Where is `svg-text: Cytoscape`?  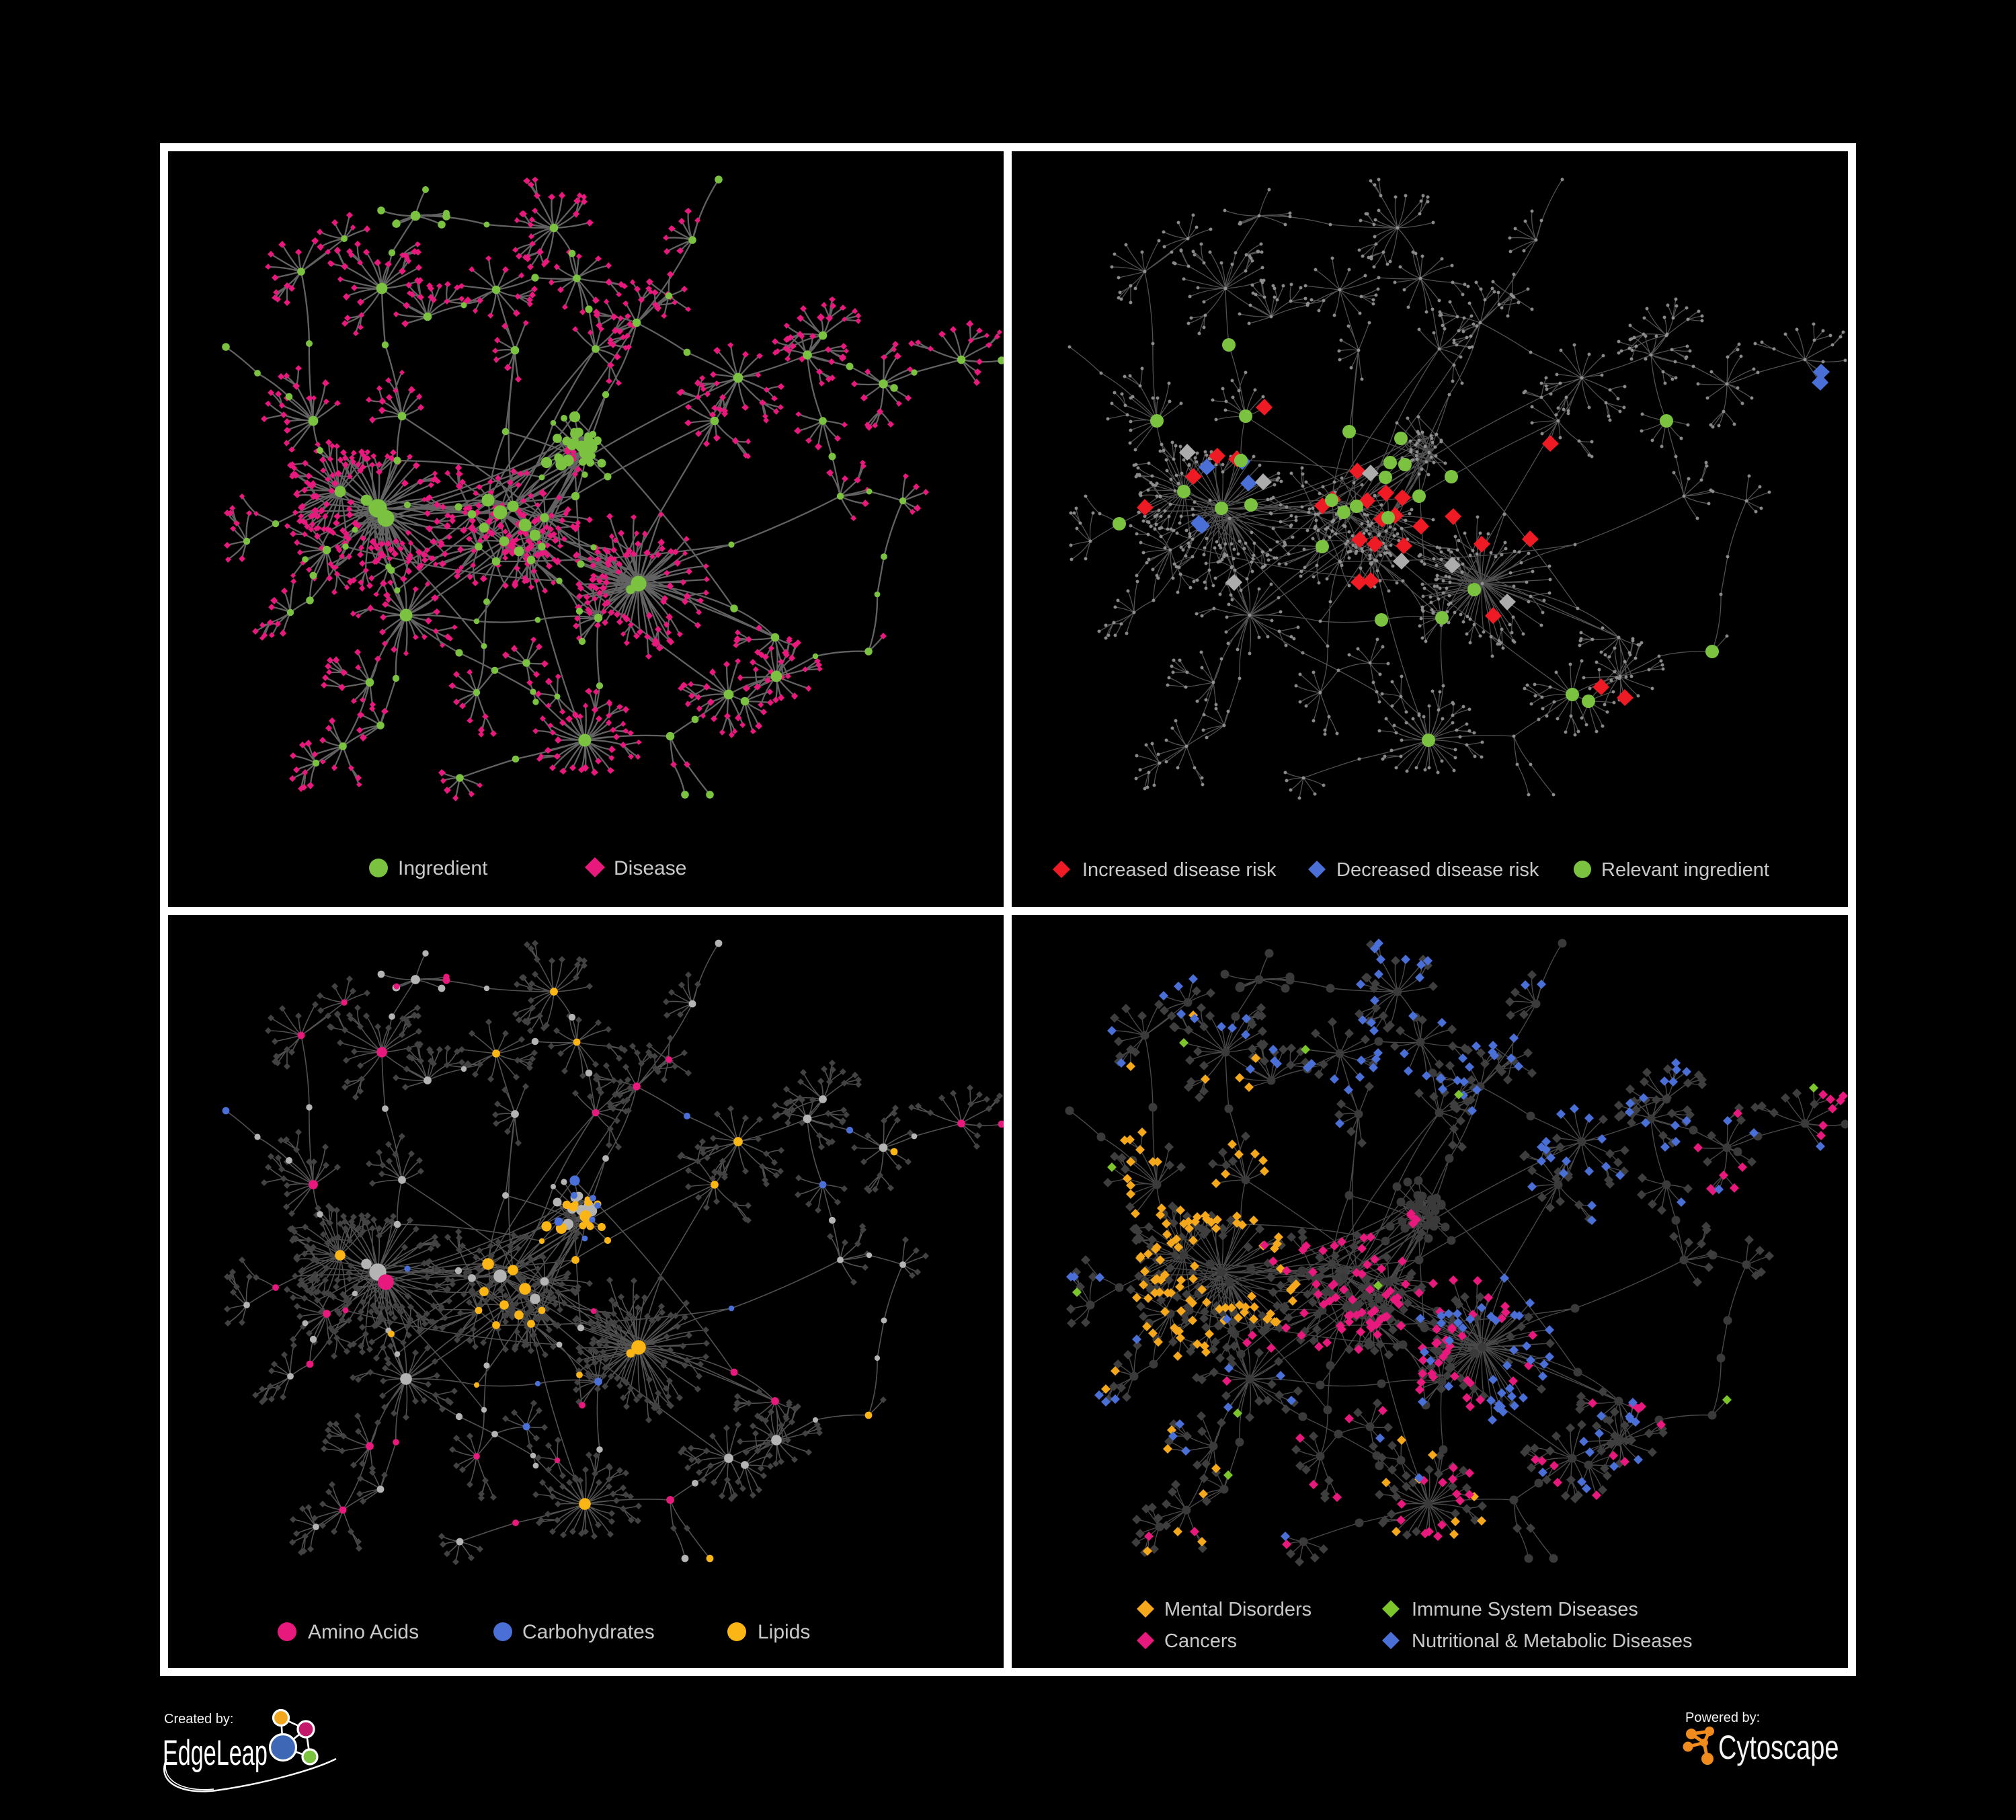
svg-text: Cytoscape is located at coordinates (1778, 1747).